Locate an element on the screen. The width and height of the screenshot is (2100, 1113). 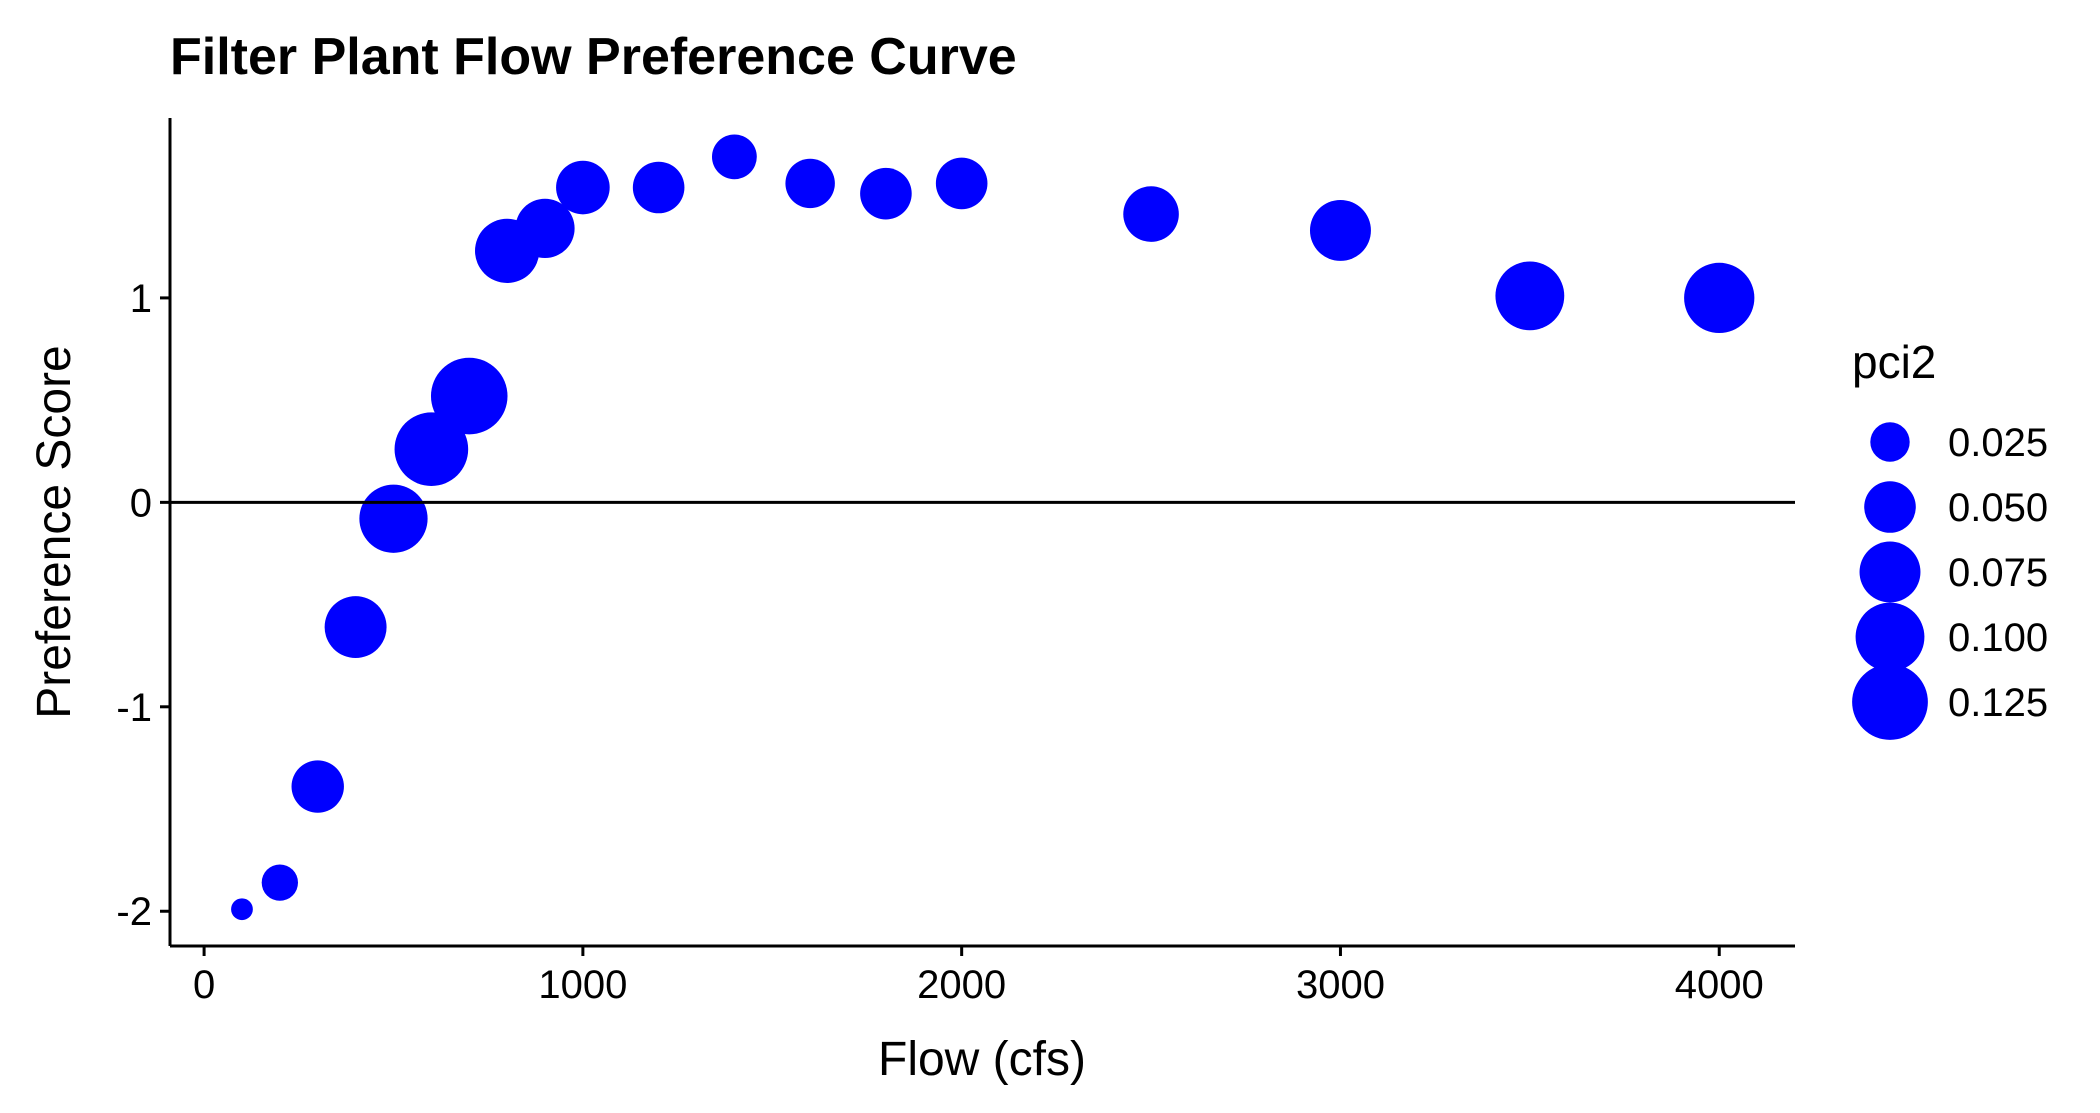
x-tick-label: 2000 is located at coordinates (961, 985).